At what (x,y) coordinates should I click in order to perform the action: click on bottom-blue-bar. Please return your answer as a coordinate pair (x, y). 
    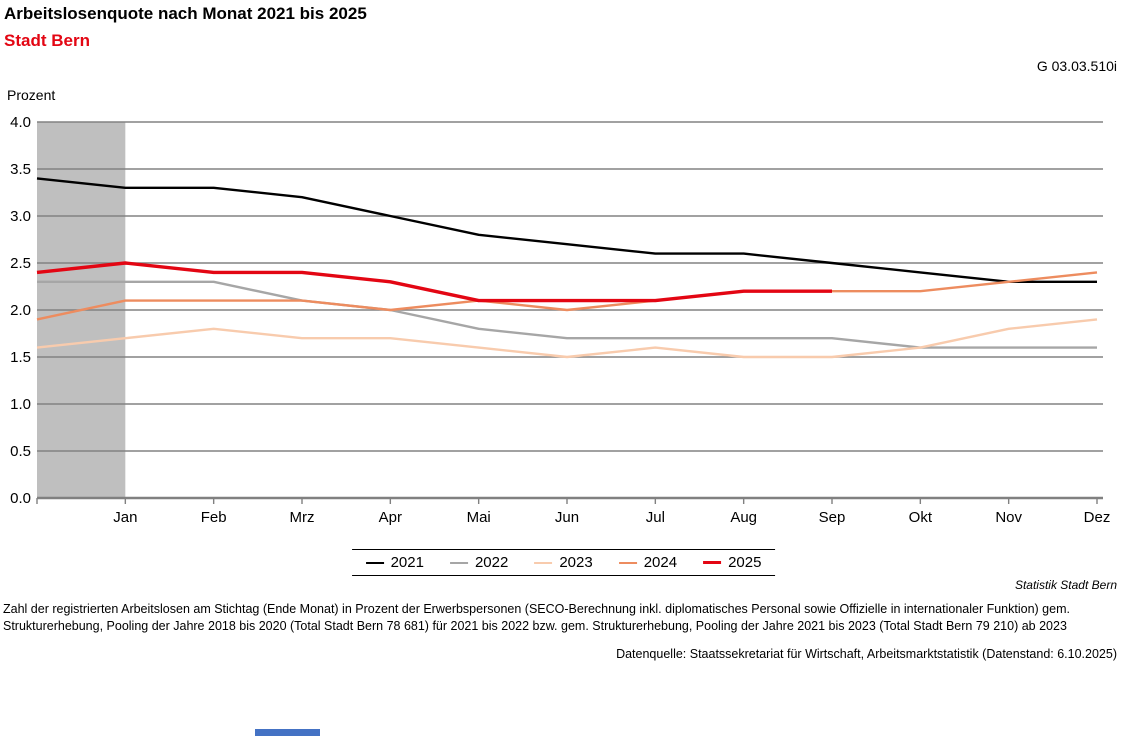
    Looking at the image, I should click on (287, 732).